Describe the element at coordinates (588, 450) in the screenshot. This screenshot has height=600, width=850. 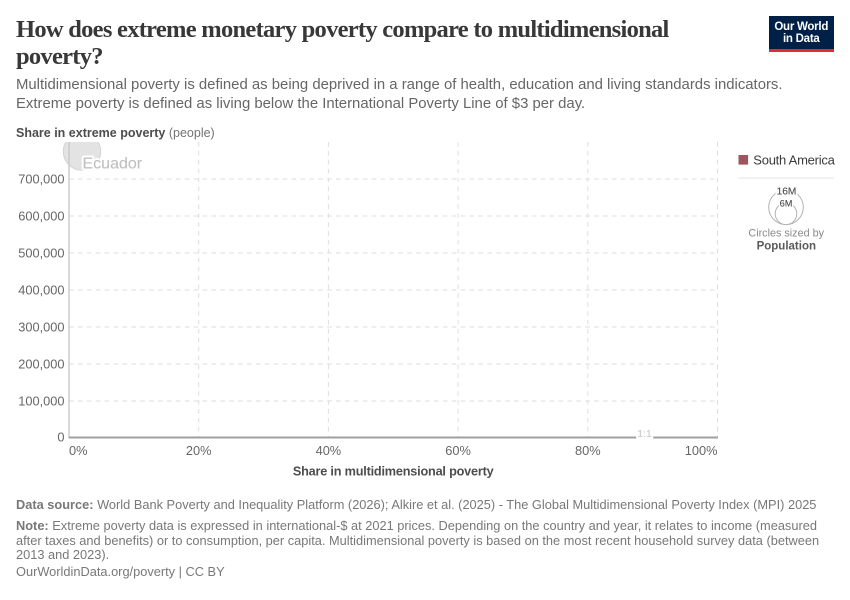
I see `svg-text: 80%` at that location.